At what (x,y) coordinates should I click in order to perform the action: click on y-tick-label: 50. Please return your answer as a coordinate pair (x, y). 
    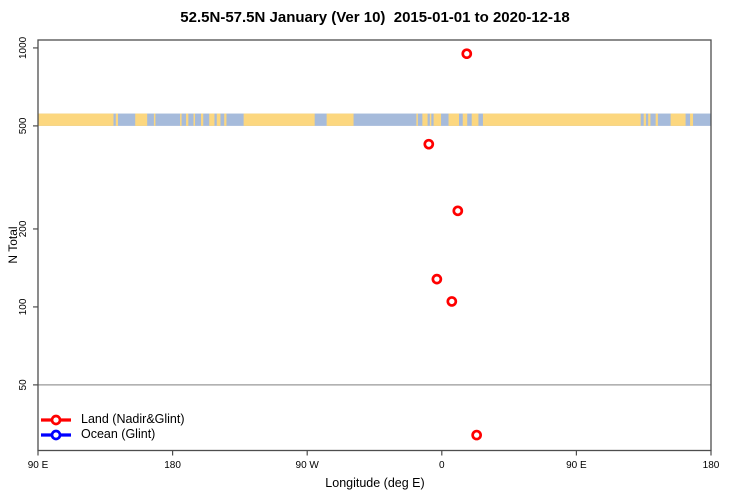
    Looking at the image, I should click on (23, 385).